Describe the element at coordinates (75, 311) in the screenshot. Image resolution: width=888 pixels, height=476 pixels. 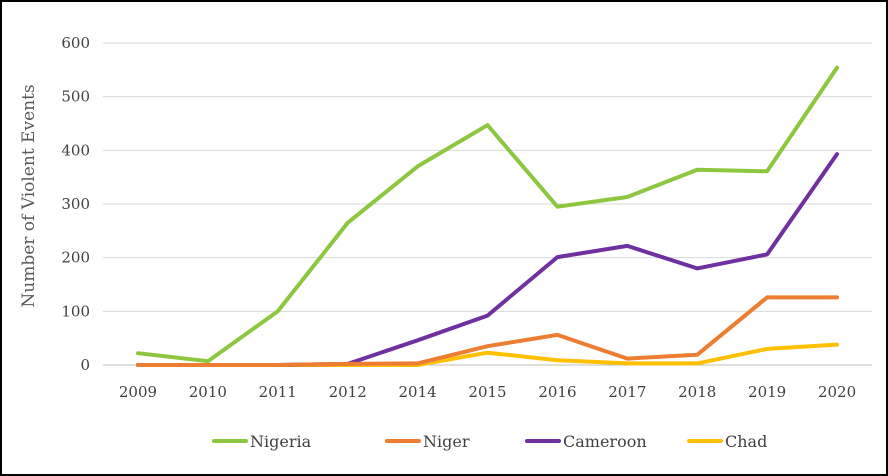
I see `y-tick-label: 100` at that location.